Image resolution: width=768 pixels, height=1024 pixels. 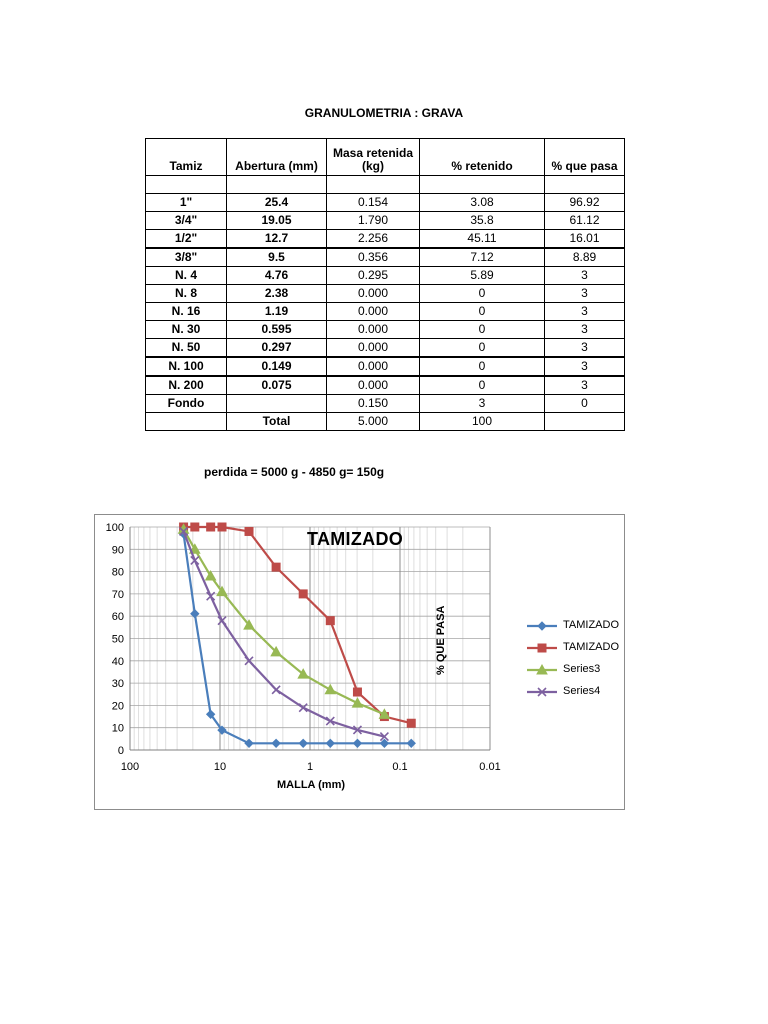 What do you see at coordinates (115, 528) in the screenshot?
I see `y-tick-label: 100` at bounding box center [115, 528].